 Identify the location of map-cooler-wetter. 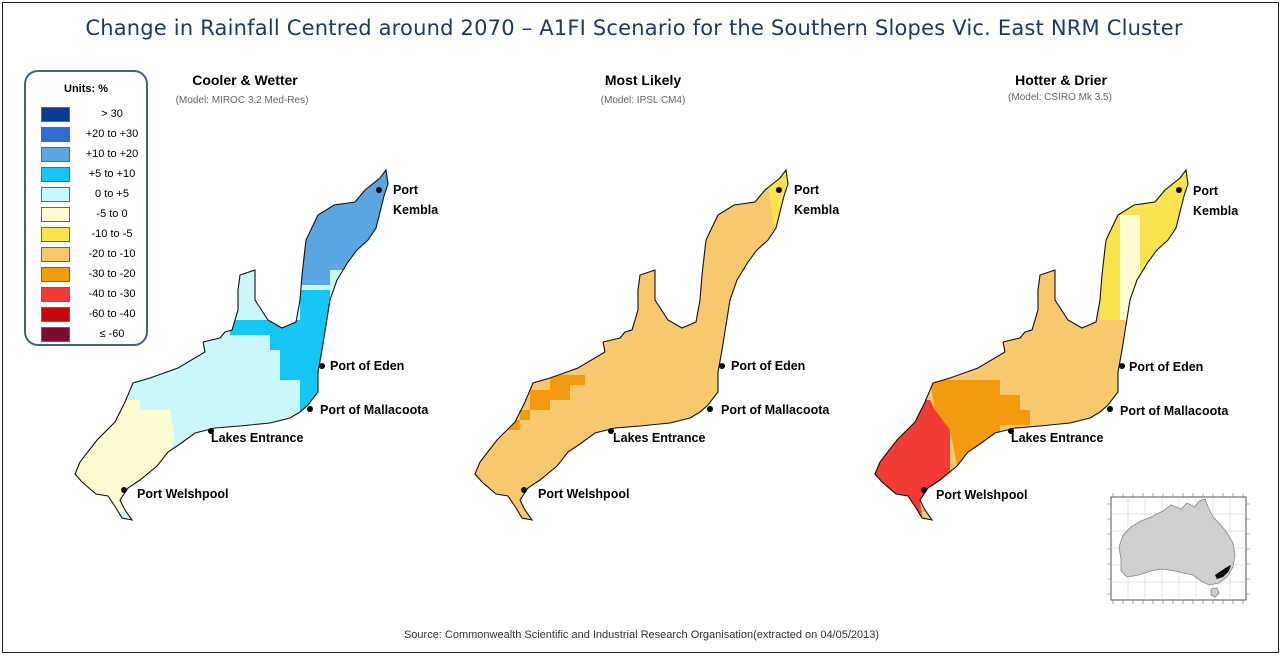
(231, 344).